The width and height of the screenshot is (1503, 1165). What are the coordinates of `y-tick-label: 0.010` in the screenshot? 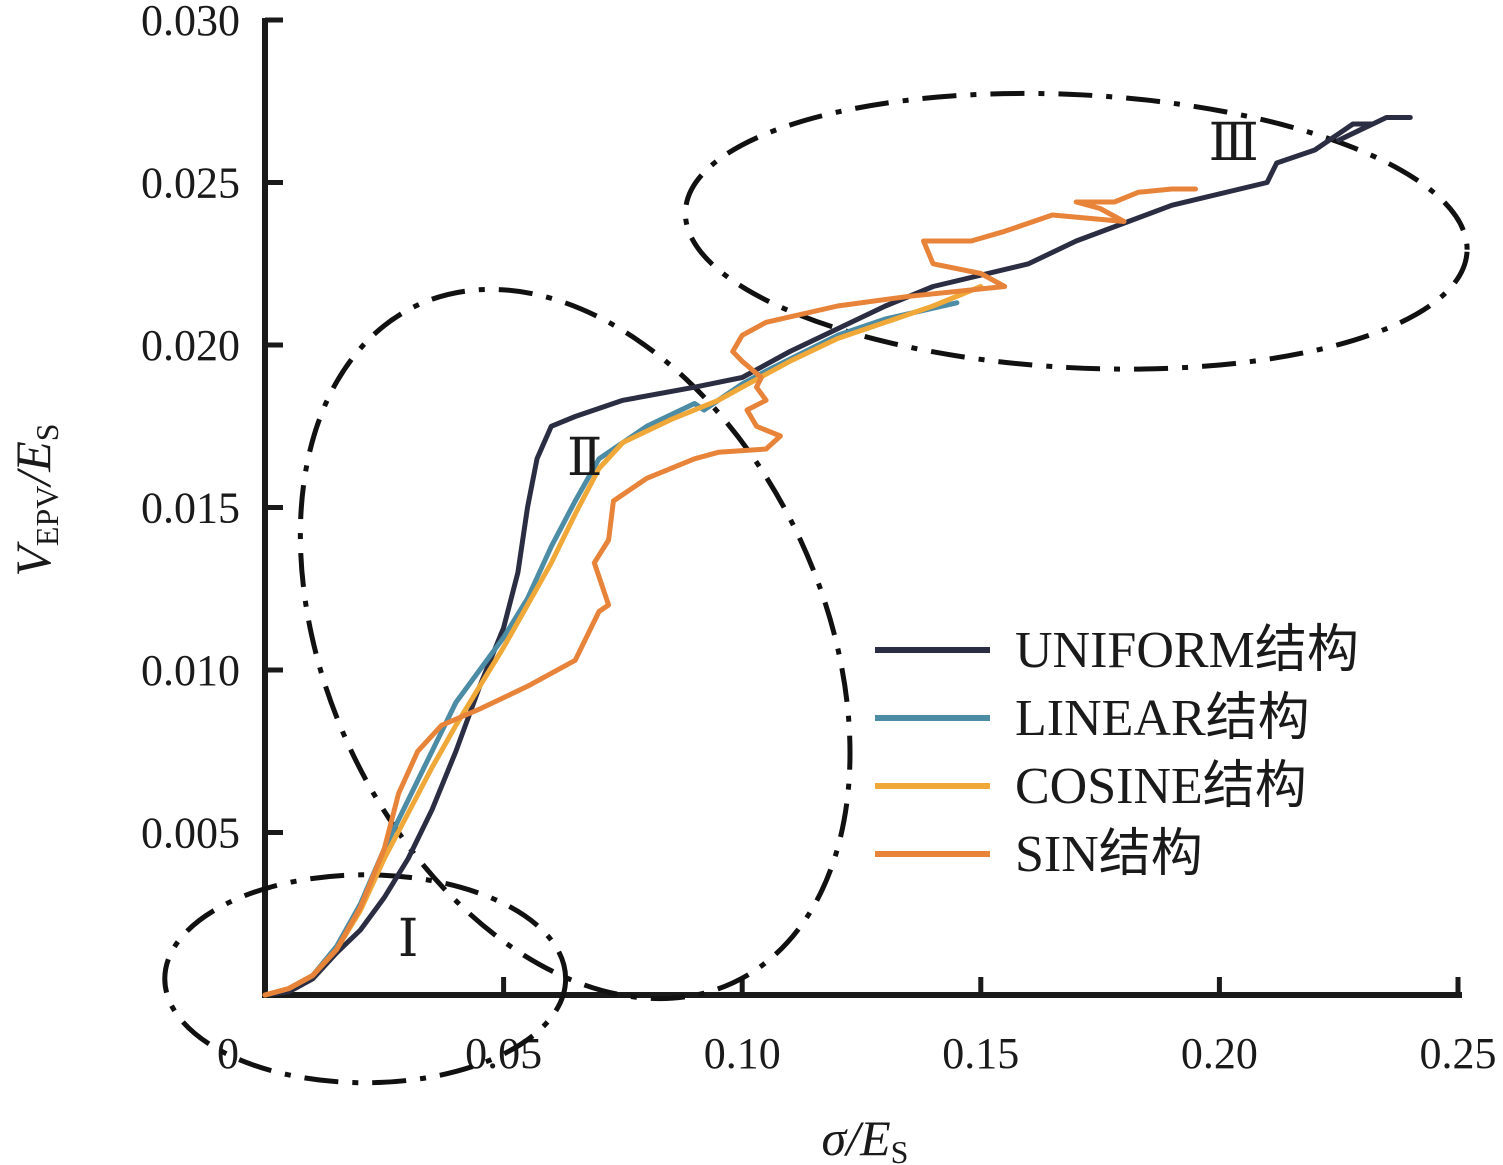 It's located at (190, 670).